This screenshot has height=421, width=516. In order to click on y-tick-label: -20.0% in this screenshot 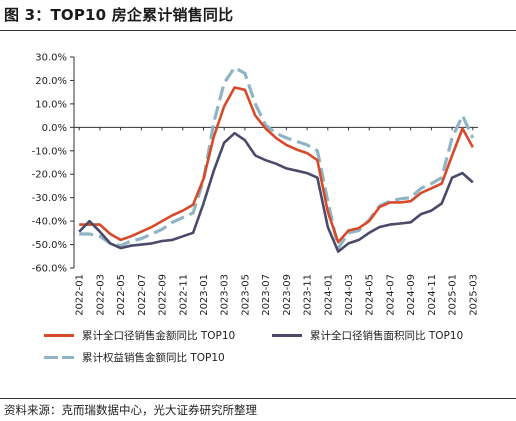, I will do `click(49, 175)`.